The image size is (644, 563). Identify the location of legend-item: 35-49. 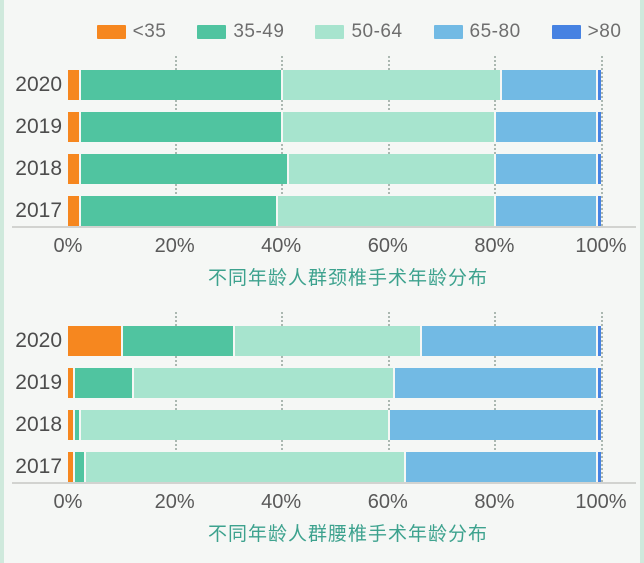
(240, 32).